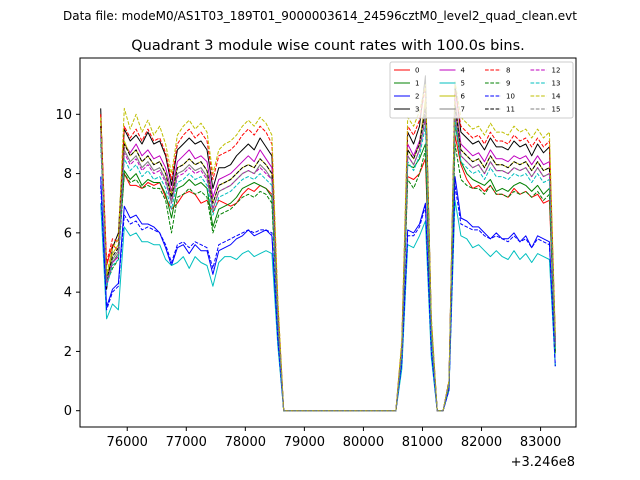  Describe the element at coordinates (556, 97) in the screenshot. I see `legend-label-14: 14` at that location.